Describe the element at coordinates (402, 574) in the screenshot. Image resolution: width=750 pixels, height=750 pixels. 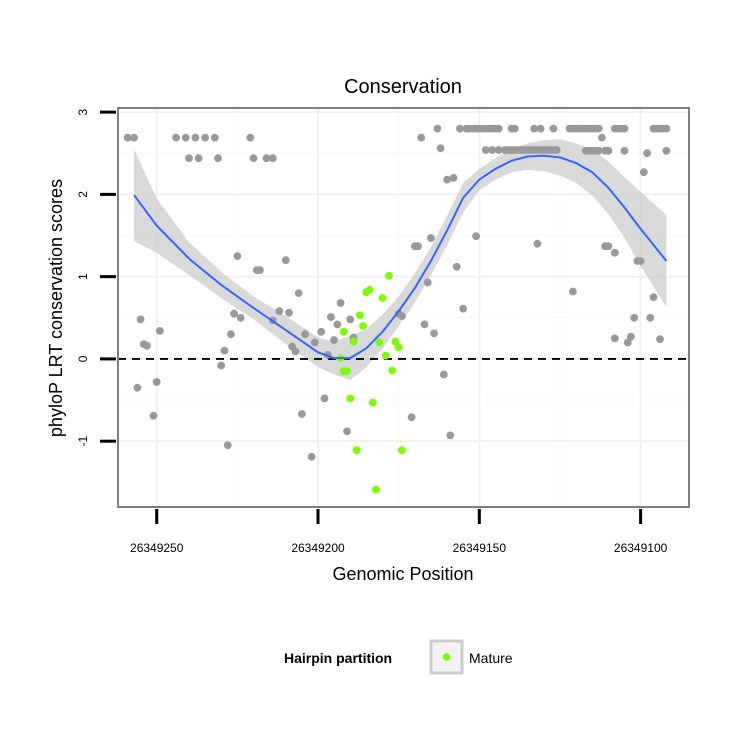
I see `x-axis-title: Genomic Position` at that location.